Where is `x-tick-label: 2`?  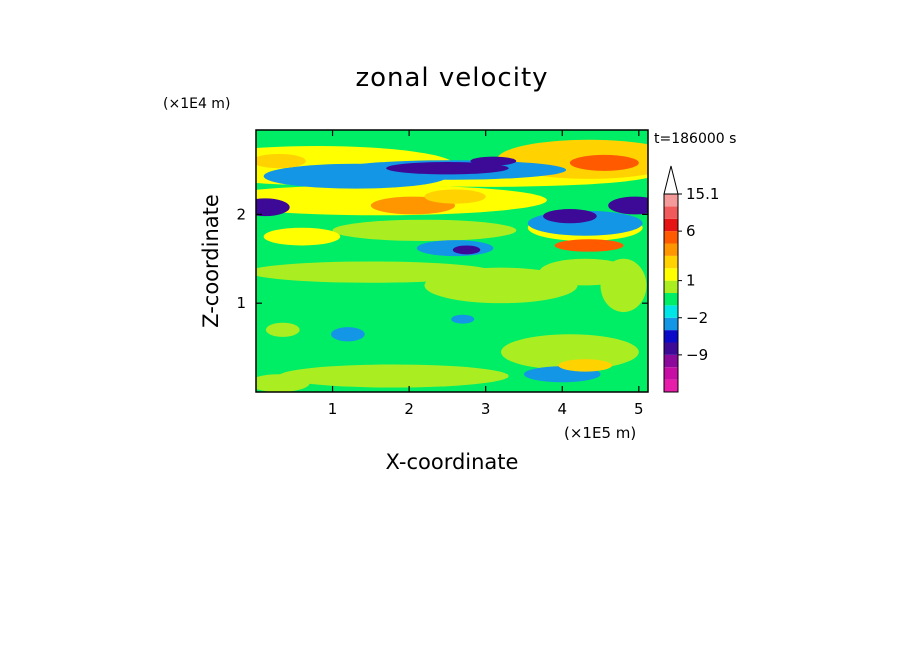 x-tick-label: 2 is located at coordinates (409, 409).